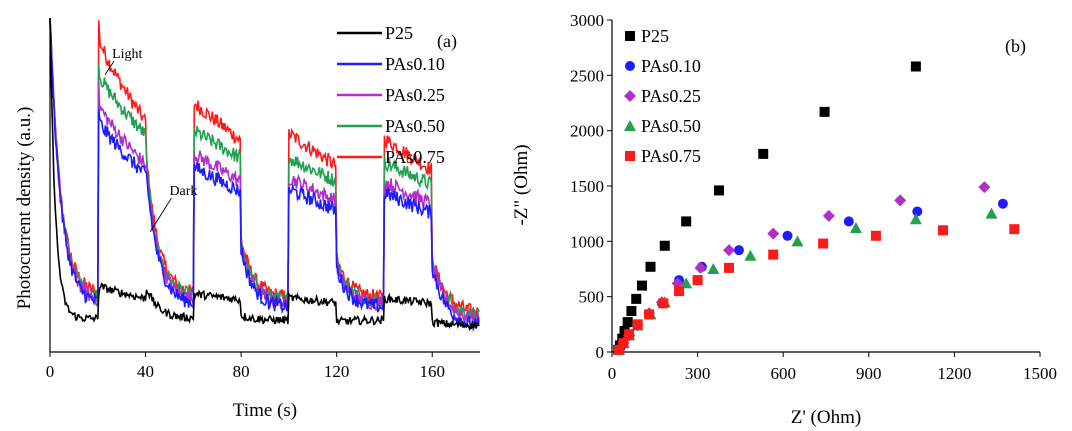  What do you see at coordinates (587, 75) in the screenshot?
I see `impedance-y-tick-label: 2500` at bounding box center [587, 75].